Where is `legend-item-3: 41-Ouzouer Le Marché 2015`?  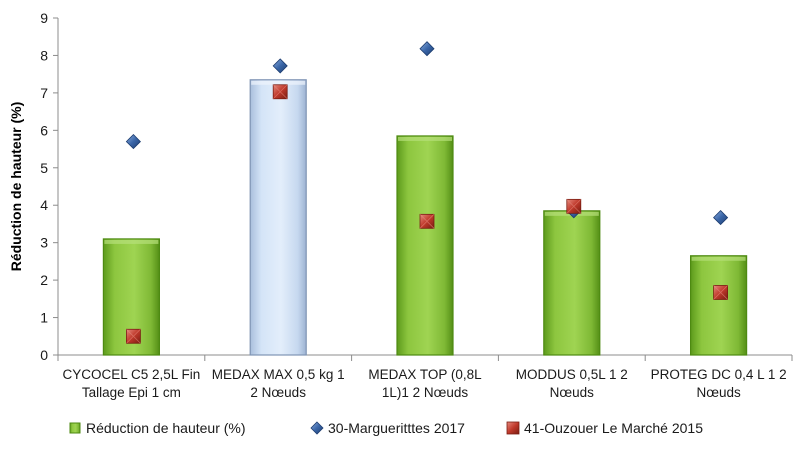
legend-item-3: 41-Ouzouer Le Marché 2015 is located at coordinates (604, 428).